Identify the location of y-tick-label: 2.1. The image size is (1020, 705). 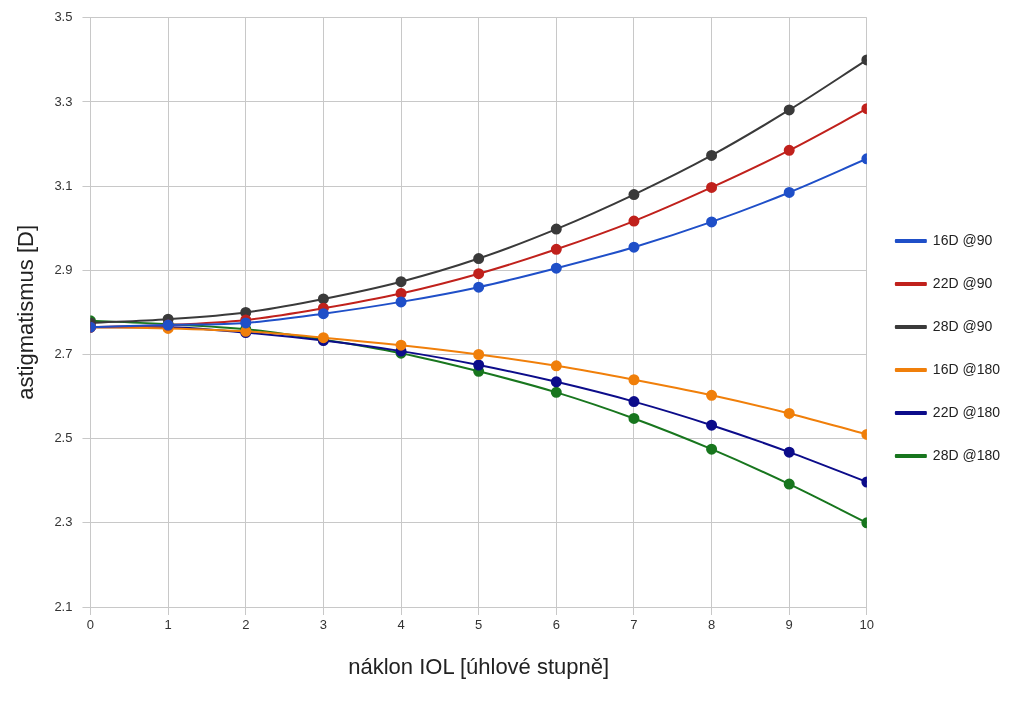
(63, 606).